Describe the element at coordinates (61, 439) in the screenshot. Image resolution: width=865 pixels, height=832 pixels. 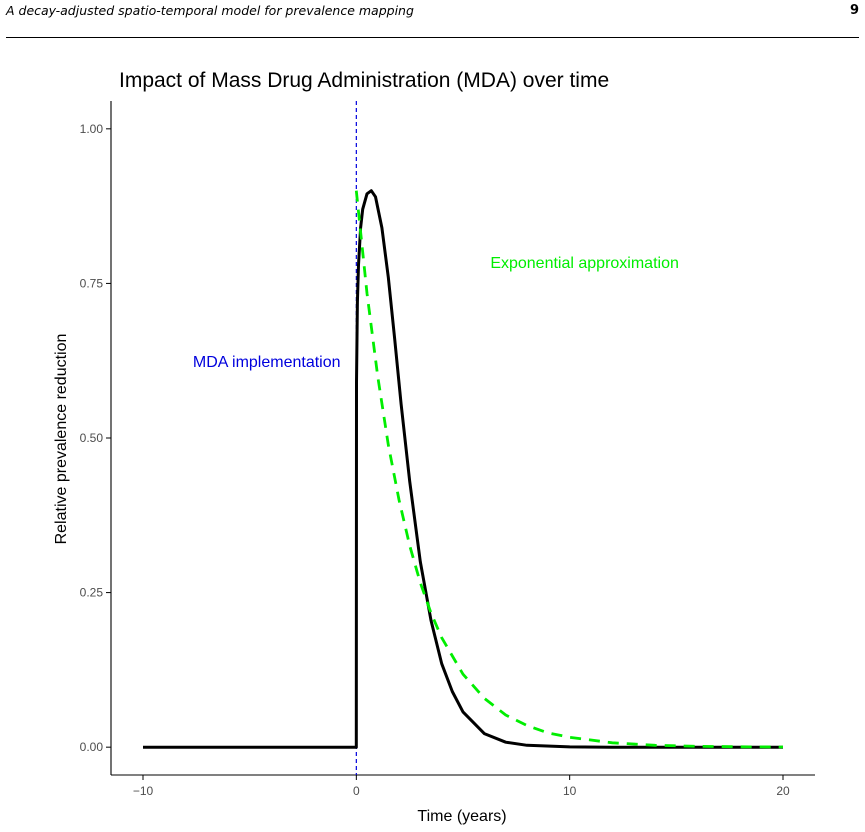
I see `y-axis-label: Relative prevalence reduction` at that location.